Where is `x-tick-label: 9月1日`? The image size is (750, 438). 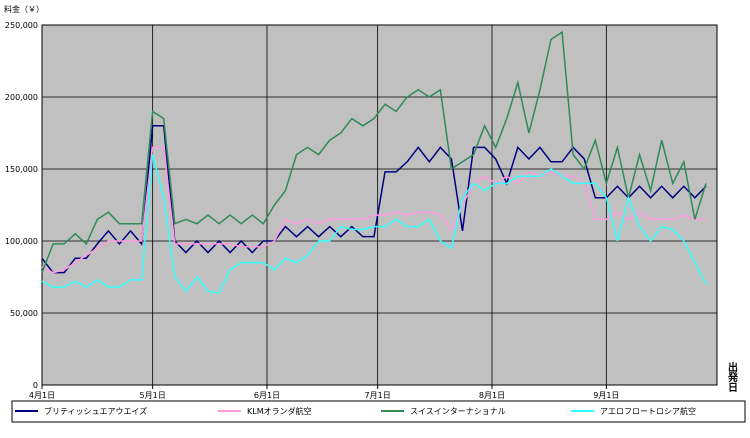 x-tick-label: 9月1日 is located at coordinates (606, 395).